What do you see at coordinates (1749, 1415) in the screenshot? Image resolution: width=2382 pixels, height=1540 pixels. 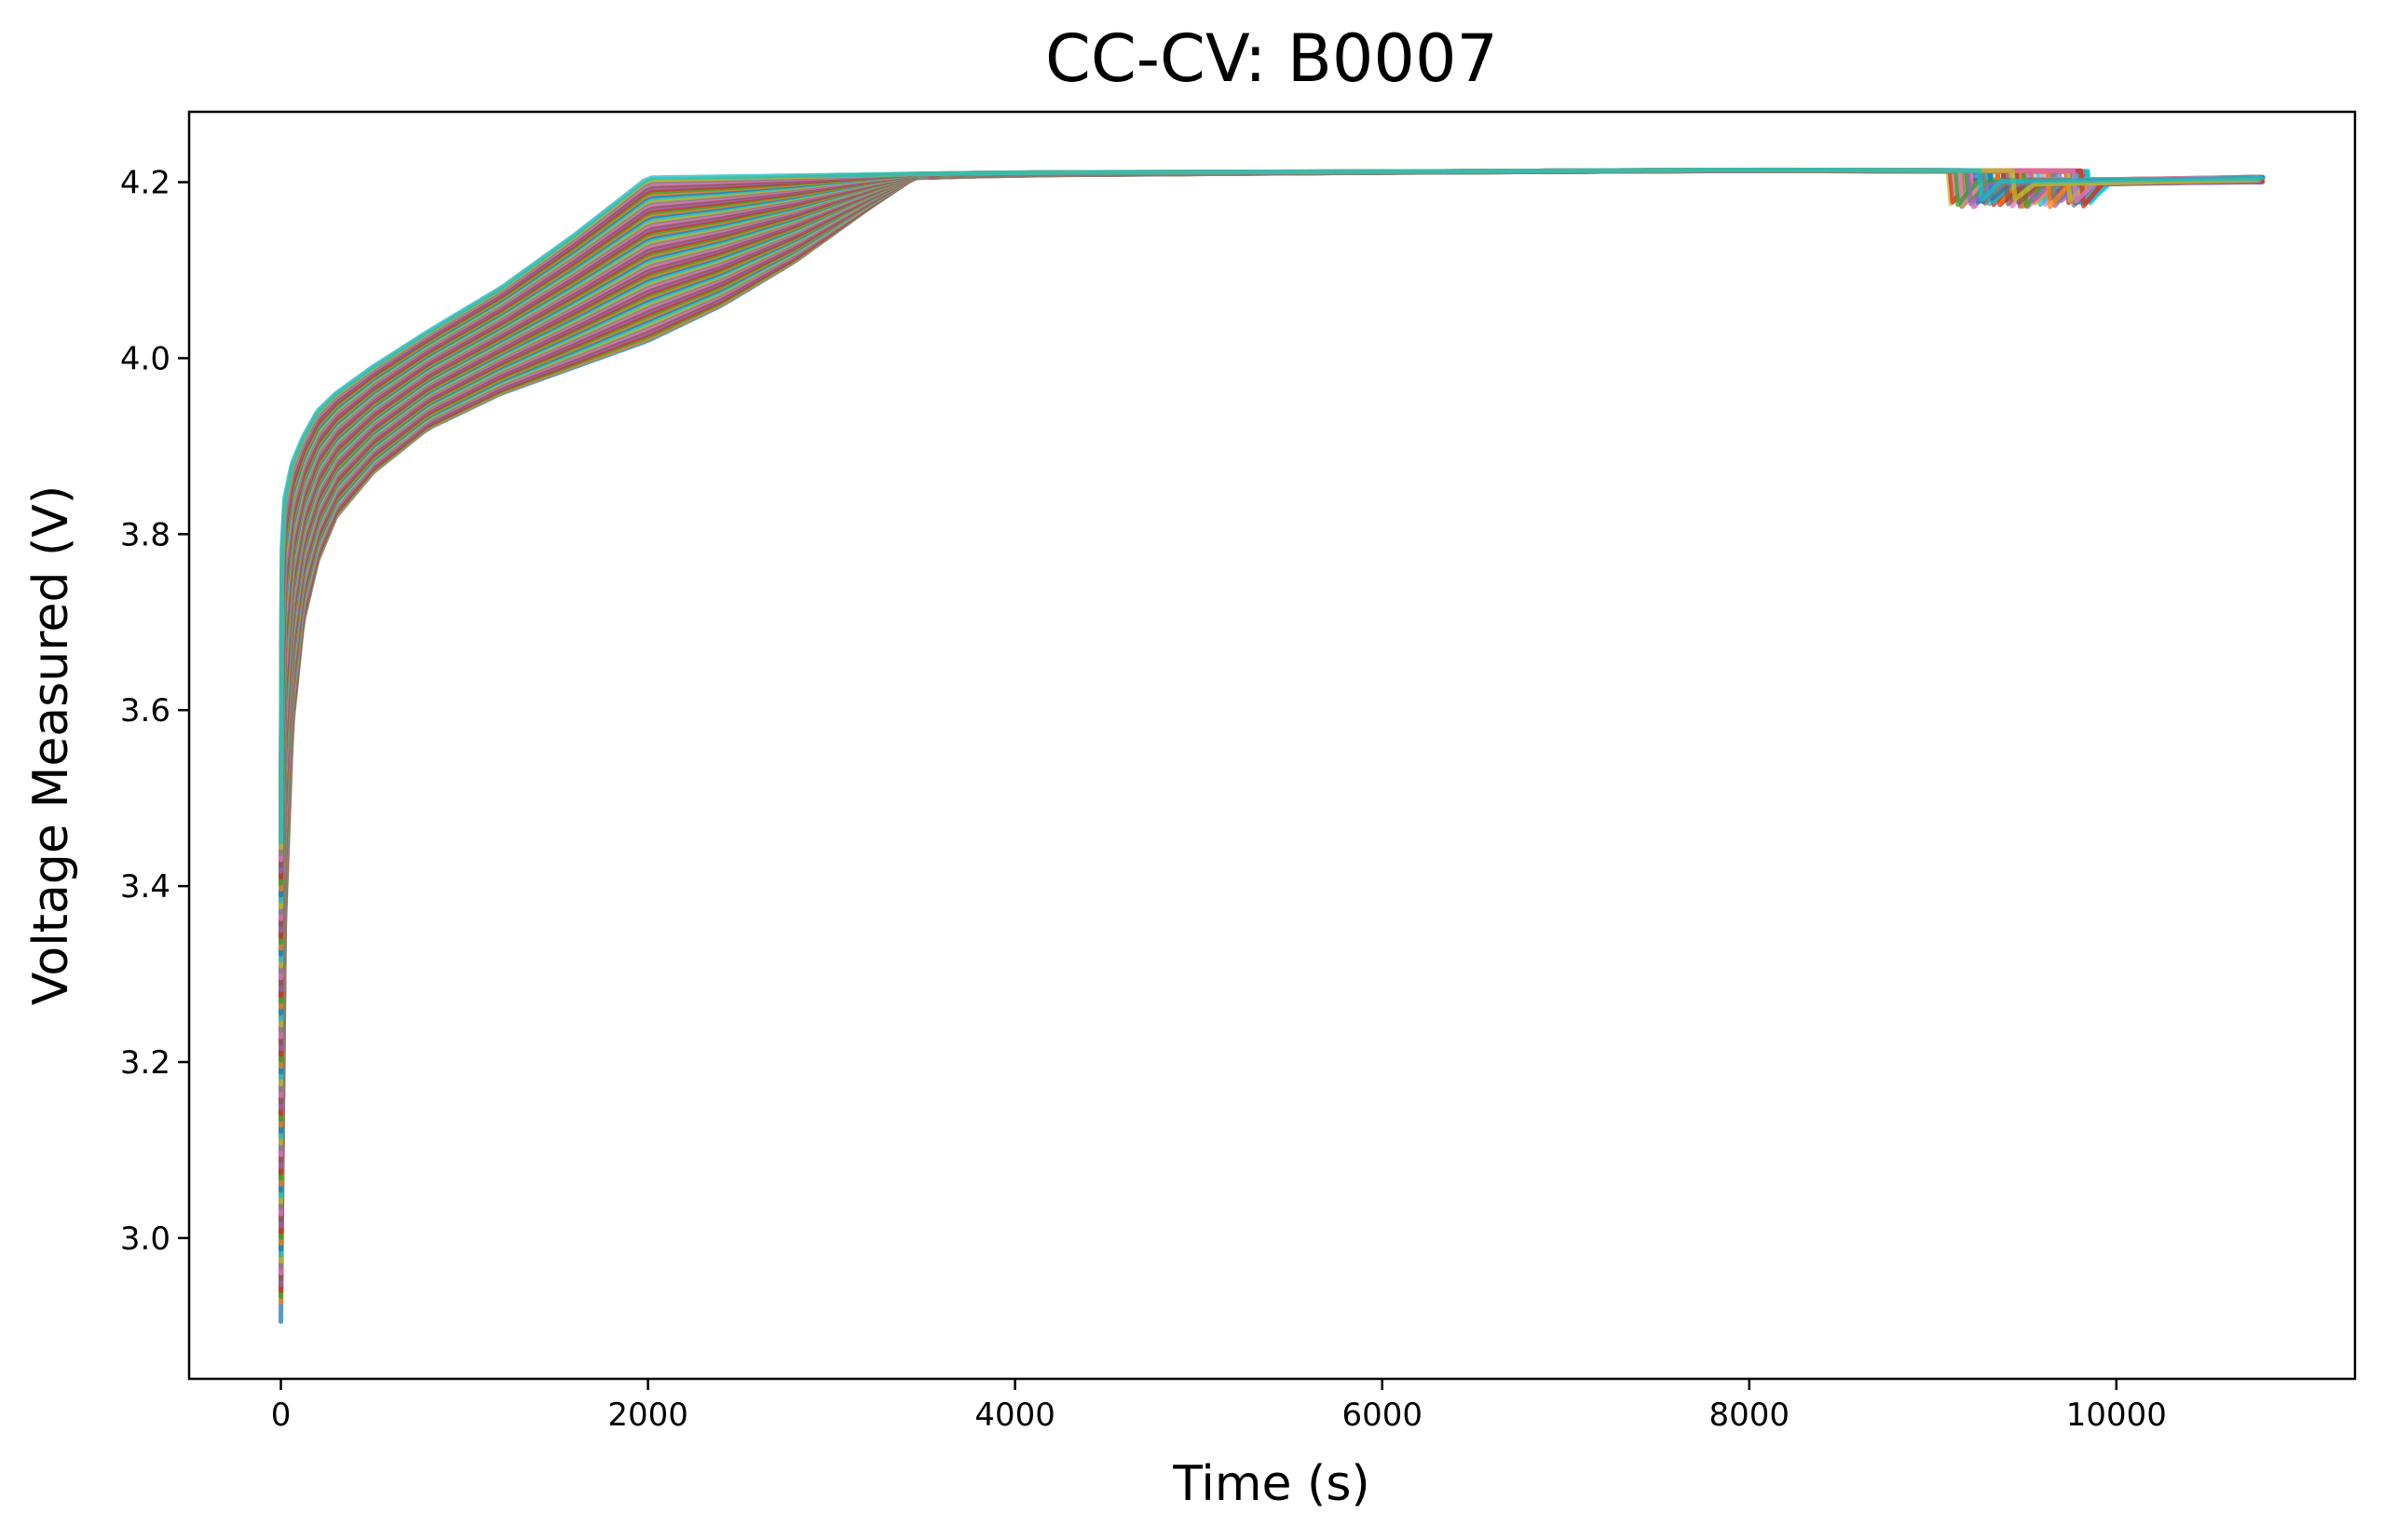 I see `x-tick-label: 8000` at bounding box center [1749, 1415].